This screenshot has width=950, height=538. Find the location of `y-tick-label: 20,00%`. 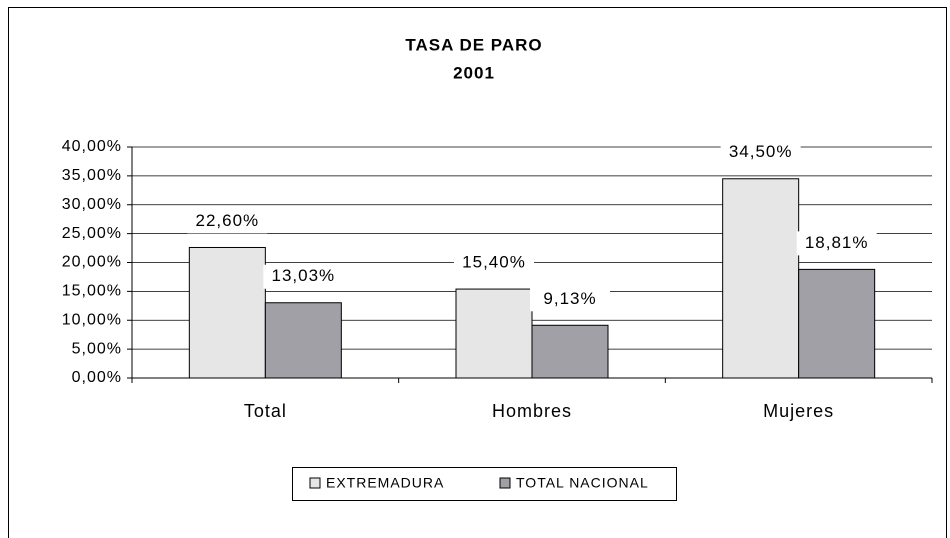

y-tick-label: 20,00% is located at coordinates (92, 262).